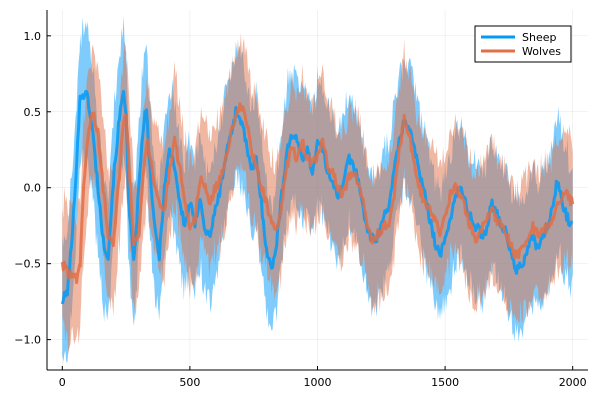 Image resolution: width=600 pixels, height=400 pixels. I want to click on y-tick-label: 0.5, so click(33, 112).